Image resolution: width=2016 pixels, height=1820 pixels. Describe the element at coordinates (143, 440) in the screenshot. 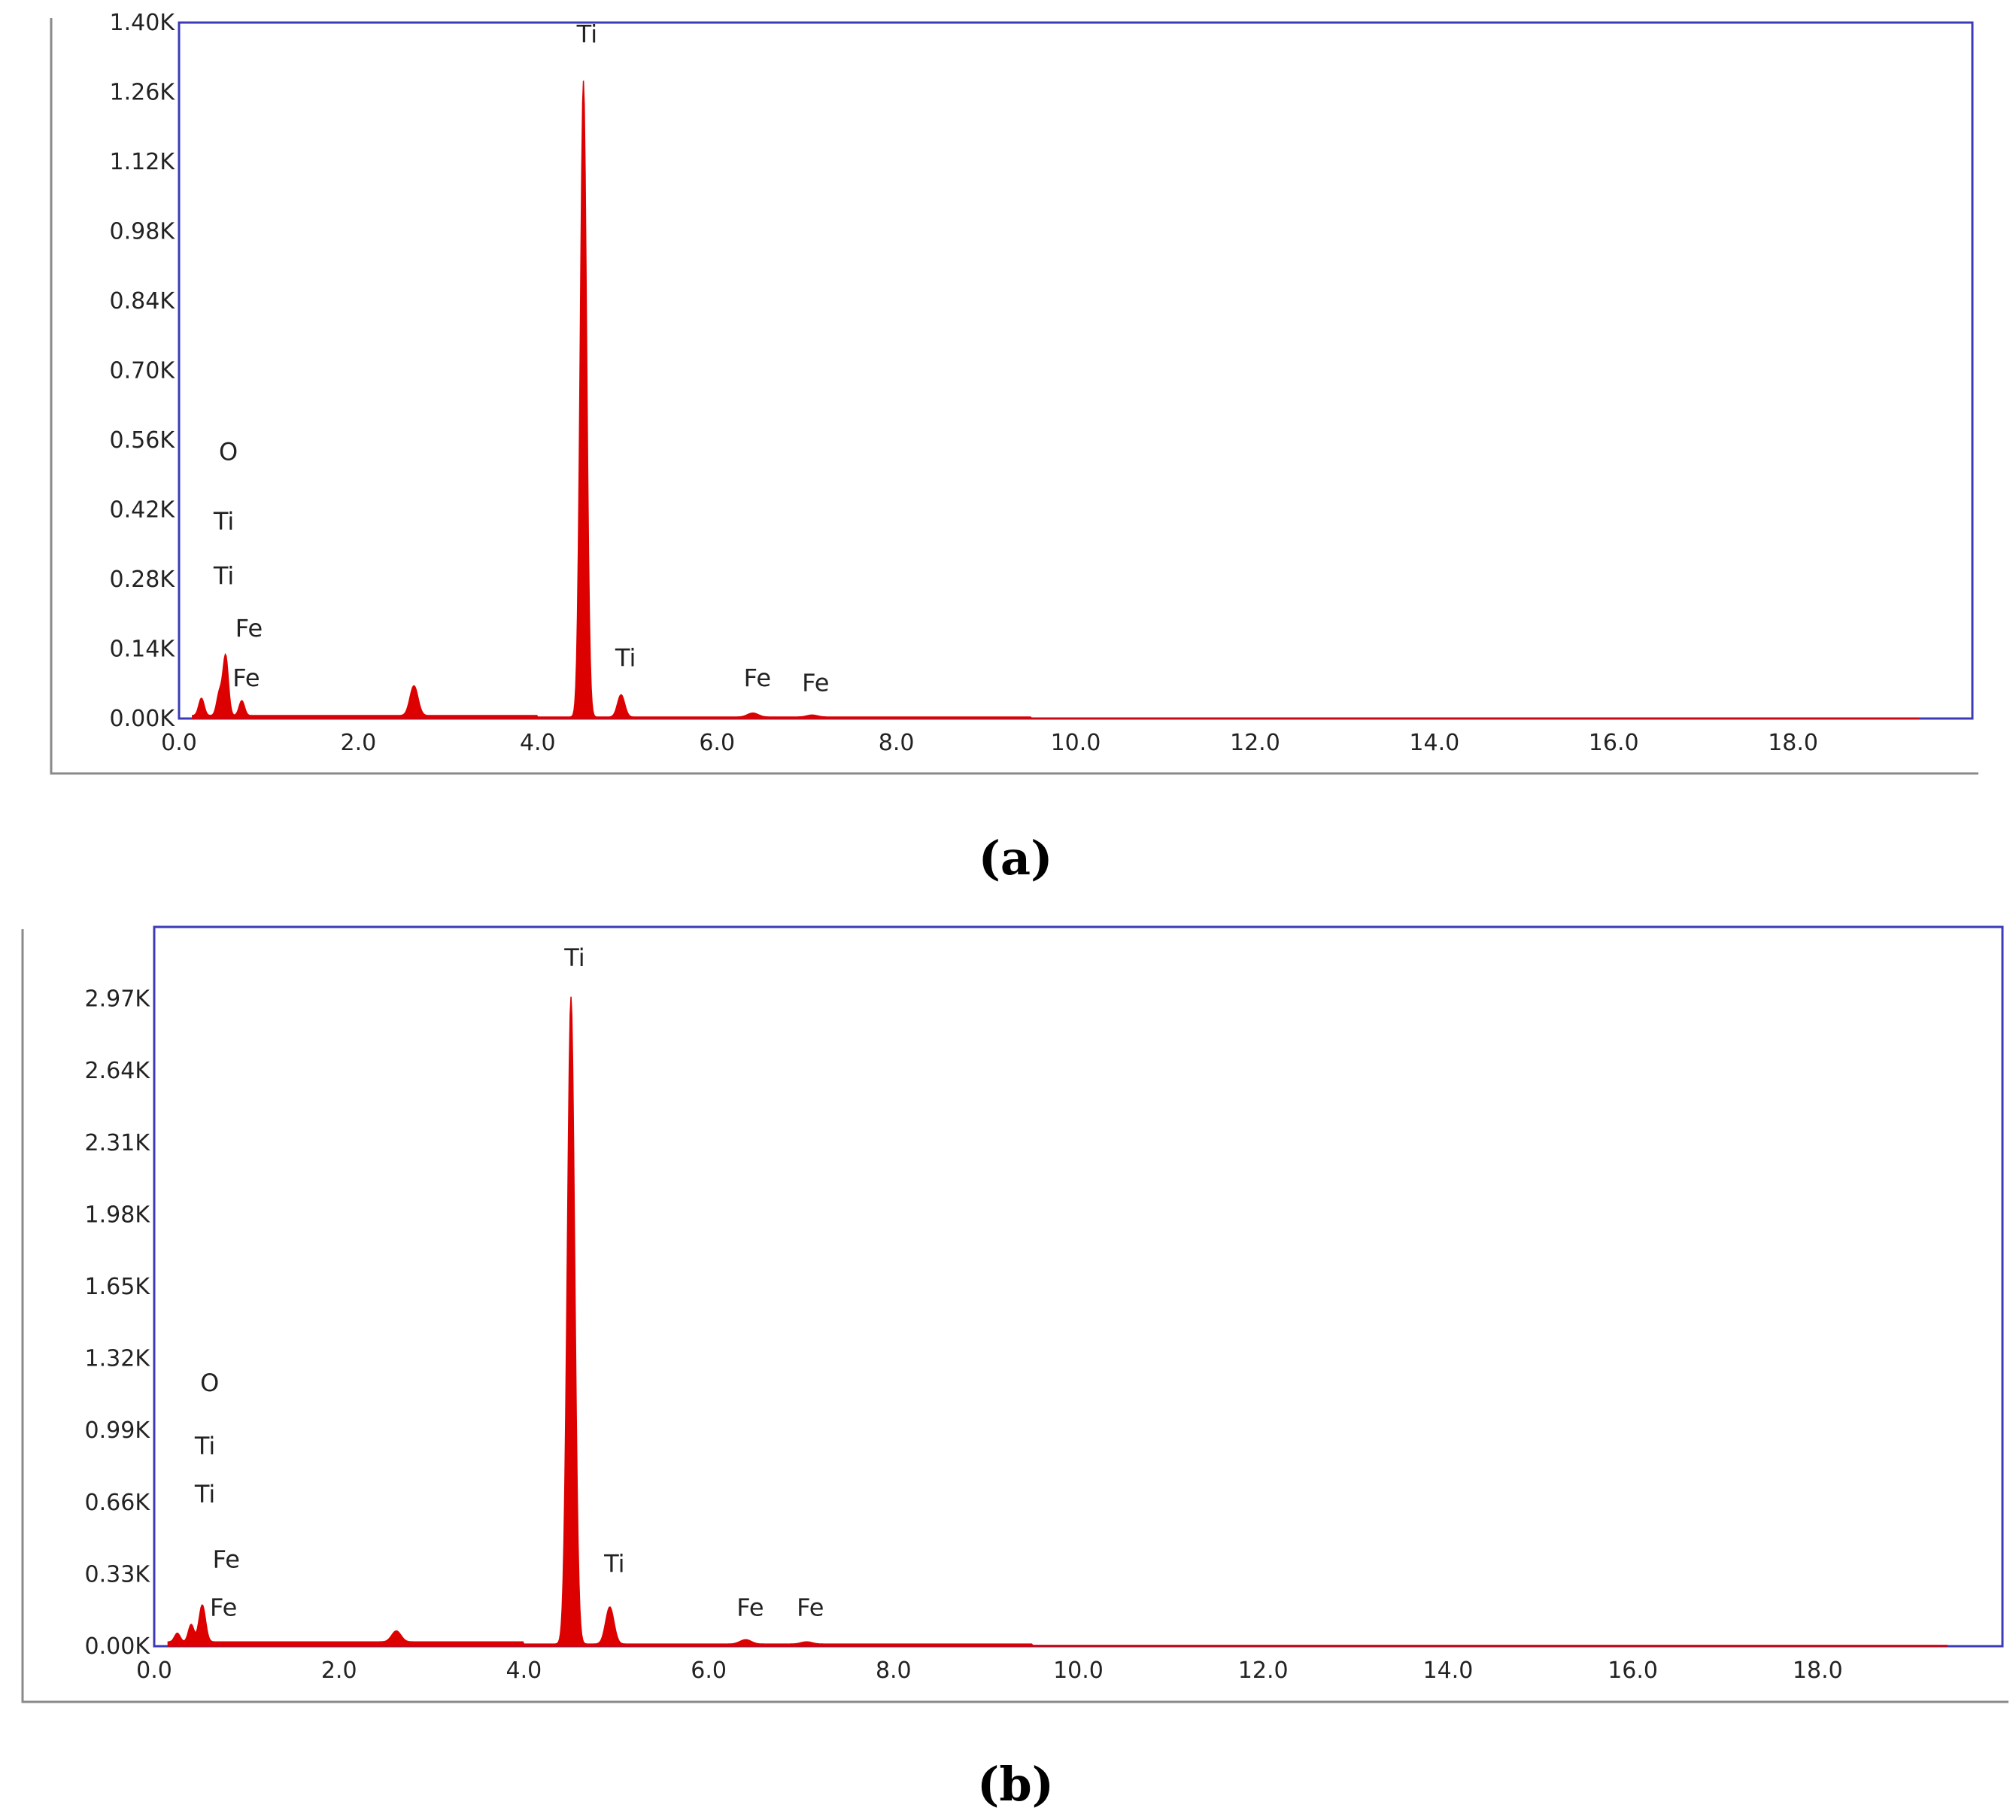

I see `y-tick-label: 0.56K` at that location.